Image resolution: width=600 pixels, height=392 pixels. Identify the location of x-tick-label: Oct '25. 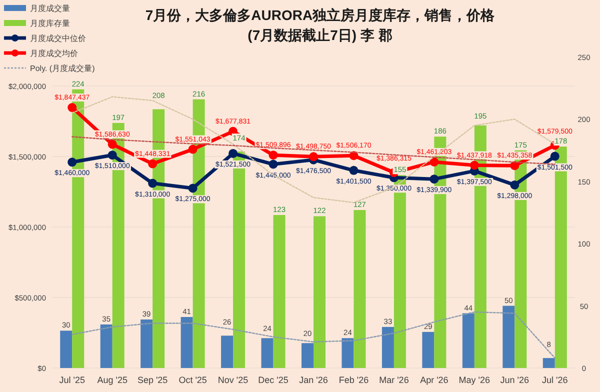
(192, 380).